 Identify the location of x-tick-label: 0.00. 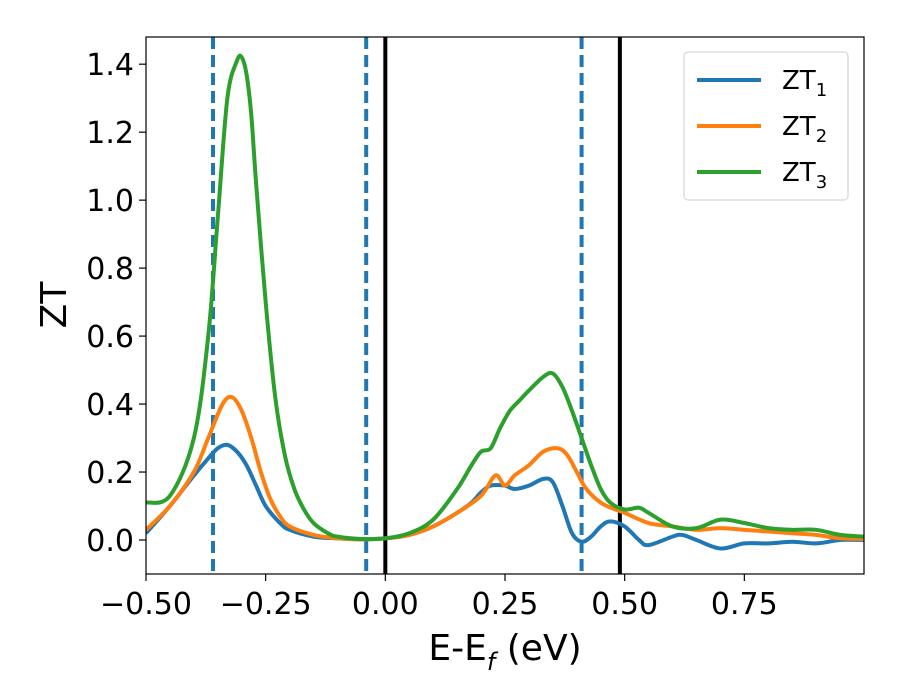
(385, 604).